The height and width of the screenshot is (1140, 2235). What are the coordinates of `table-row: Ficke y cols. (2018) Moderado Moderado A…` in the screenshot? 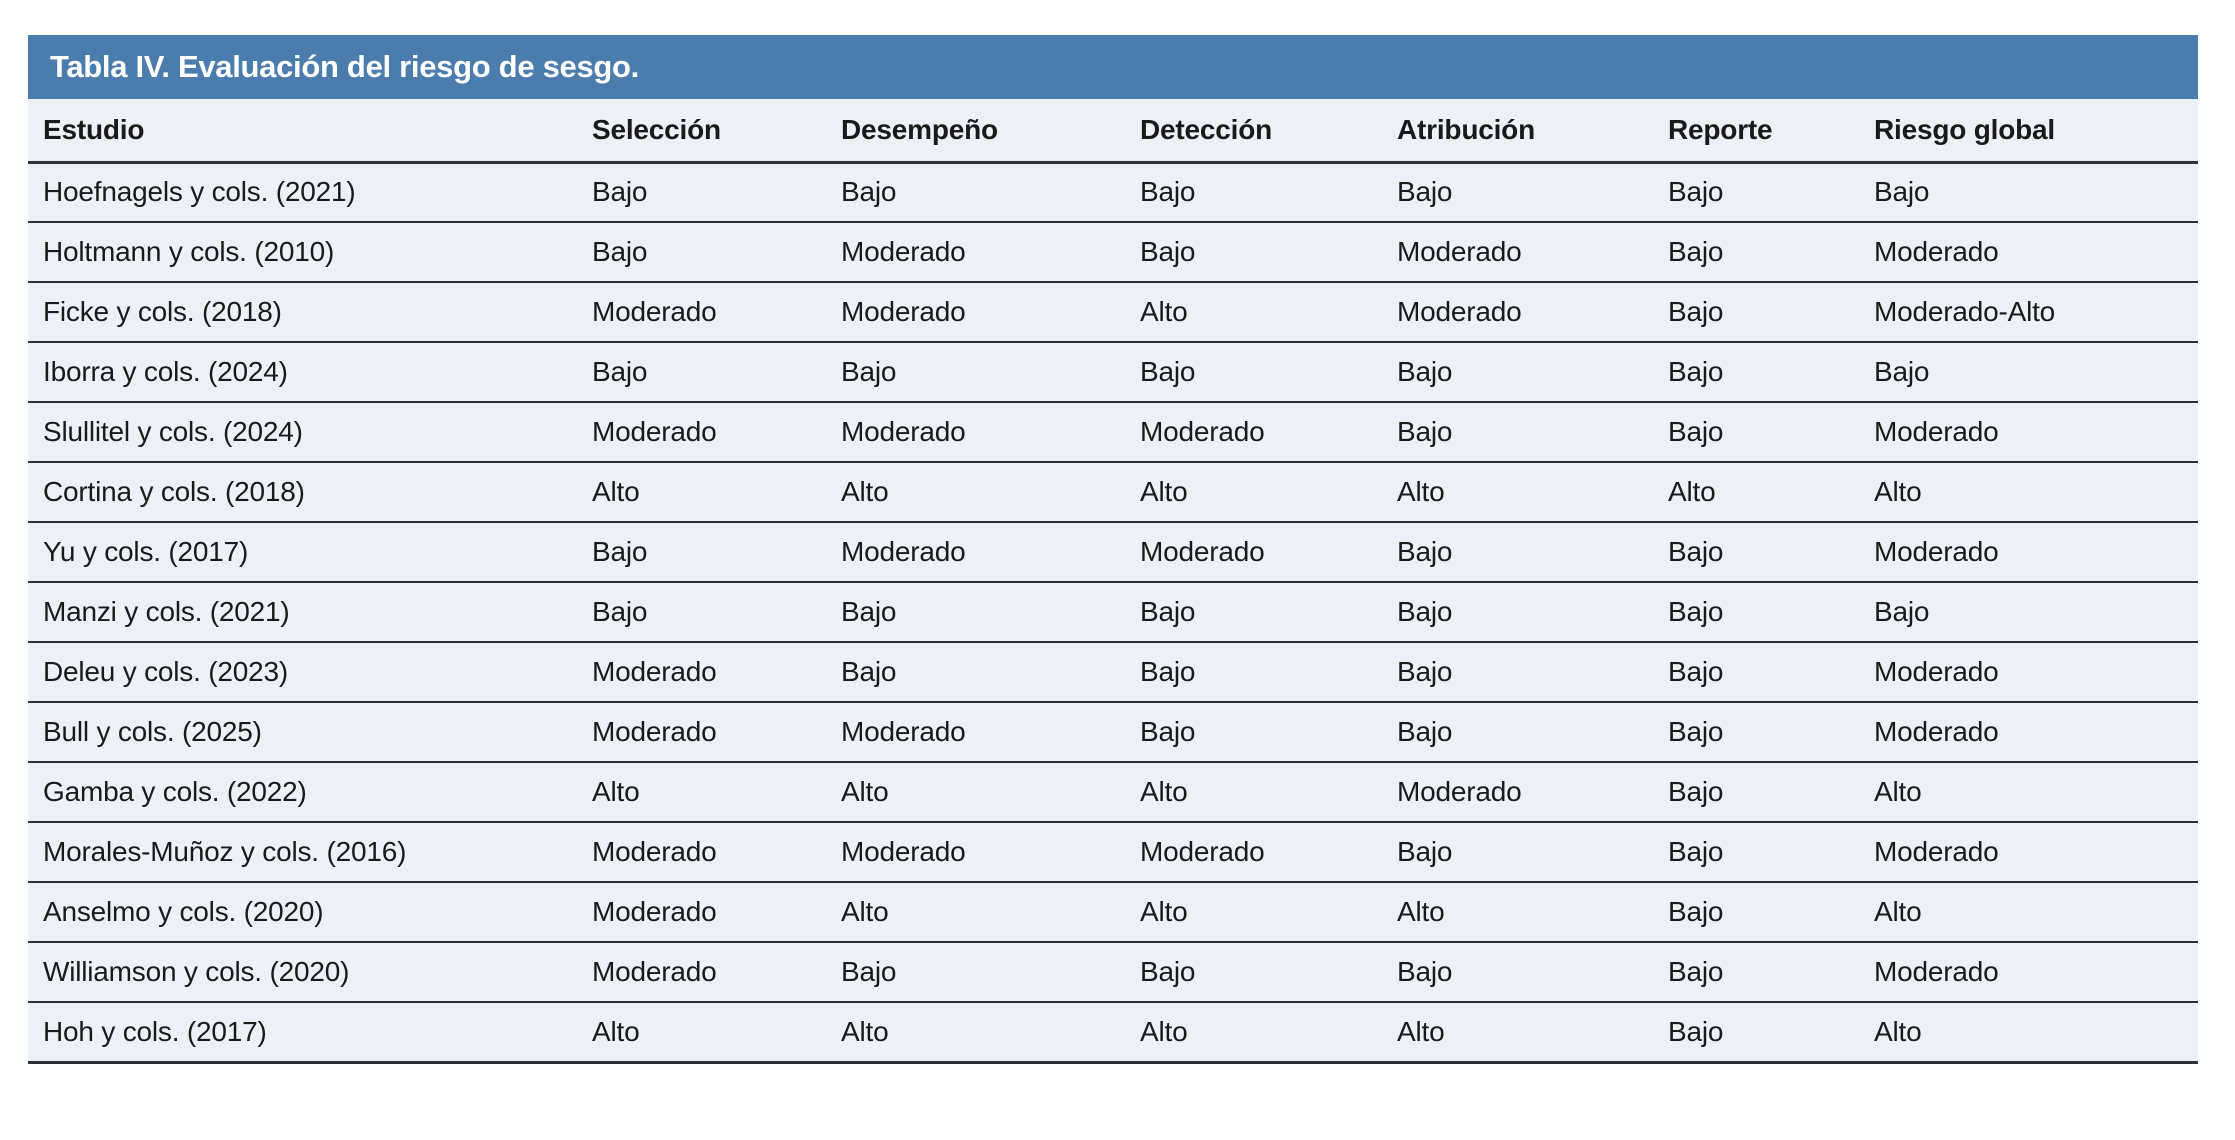 It's located at (1113, 312).